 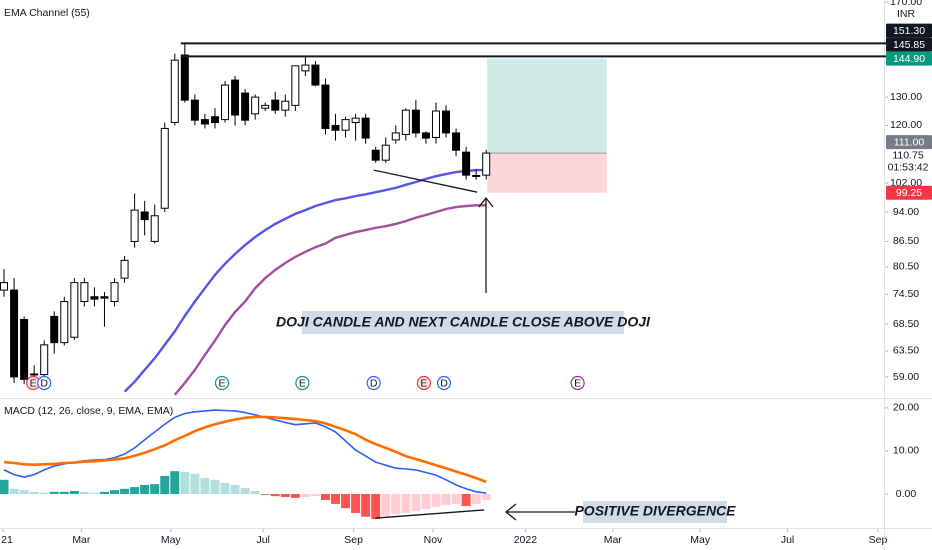 I want to click on y-tick-label: 10.00, so click(x=906, y=451).